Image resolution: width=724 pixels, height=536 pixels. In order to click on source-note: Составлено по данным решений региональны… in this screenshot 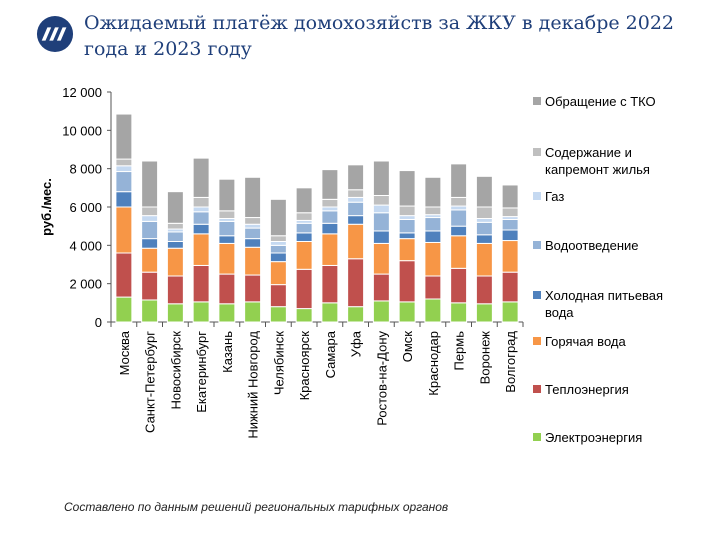, I will do `click(256, 507)`.